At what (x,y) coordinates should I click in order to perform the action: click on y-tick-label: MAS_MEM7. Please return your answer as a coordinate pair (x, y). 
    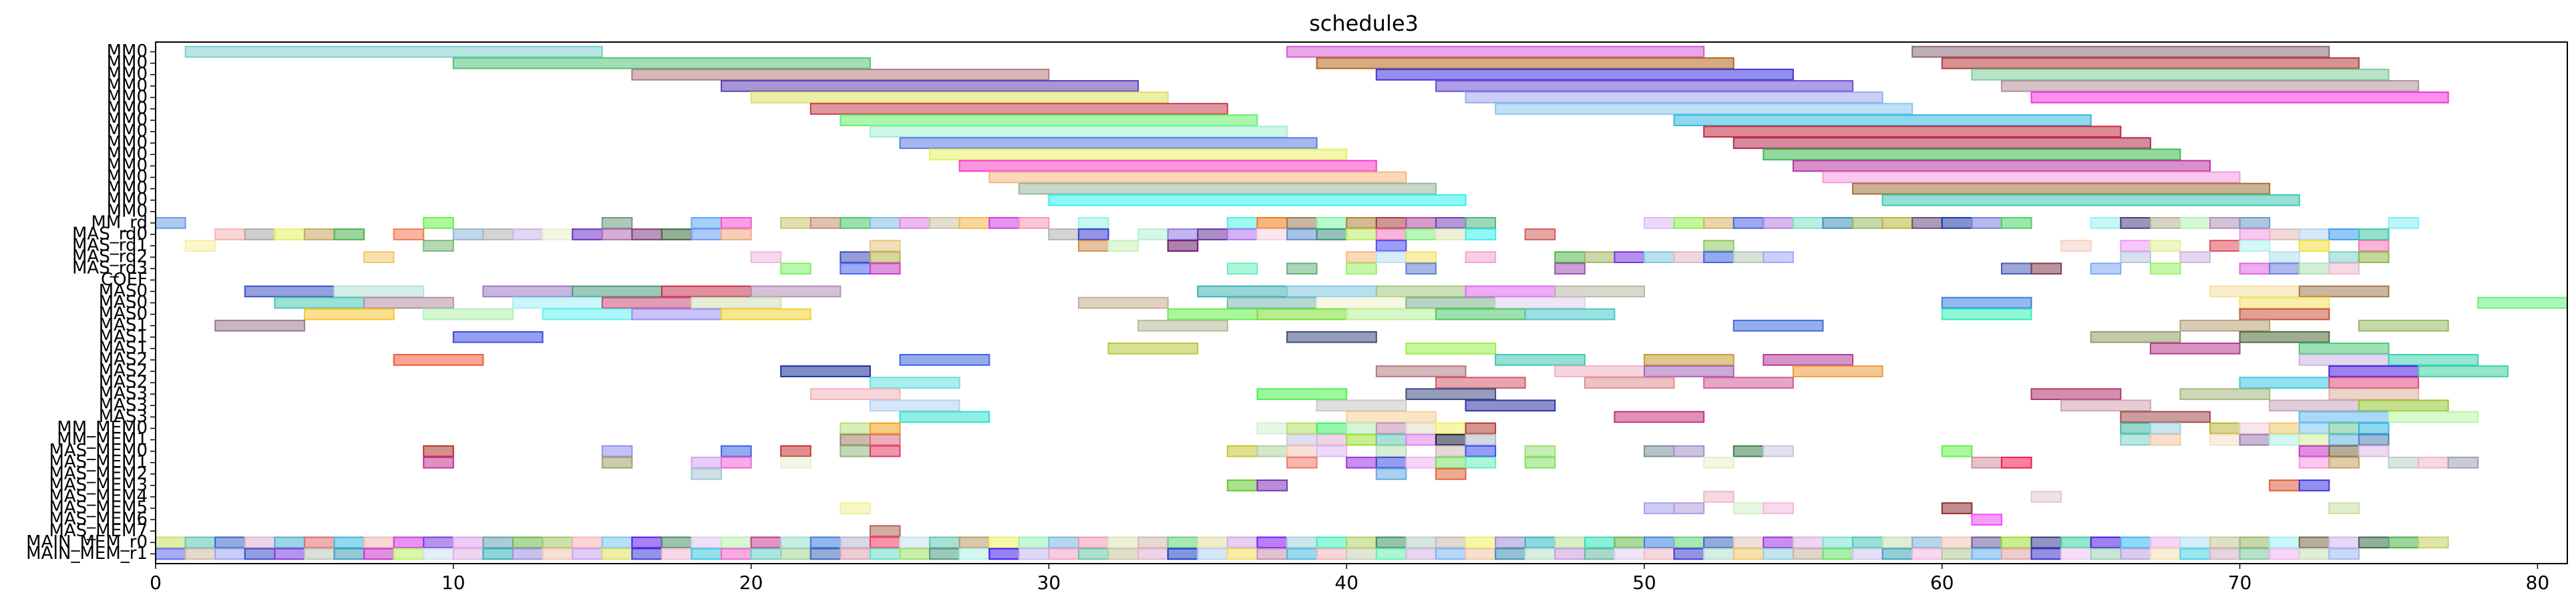
    Looking at the image, I should click on (98, 531).